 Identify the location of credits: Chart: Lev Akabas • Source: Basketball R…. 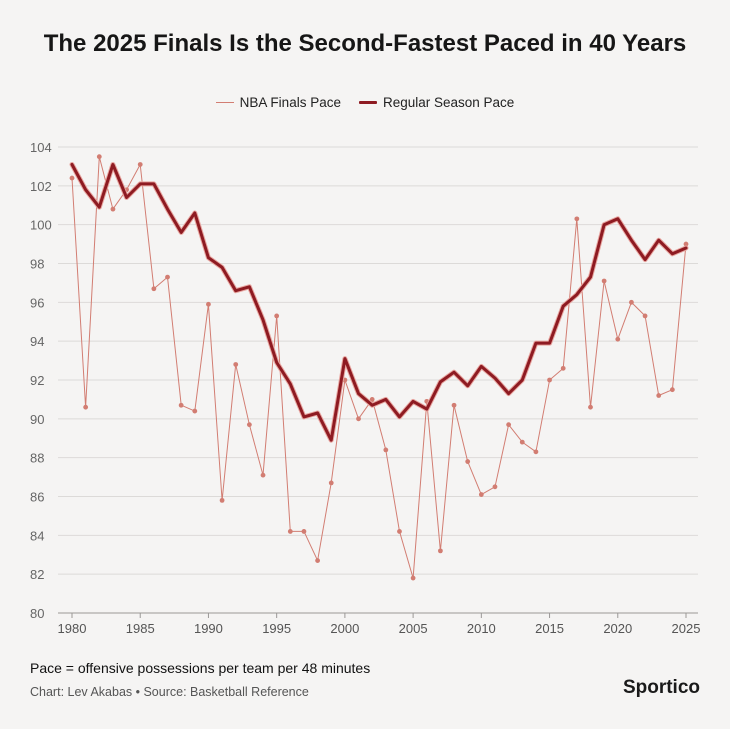
(169, 692).